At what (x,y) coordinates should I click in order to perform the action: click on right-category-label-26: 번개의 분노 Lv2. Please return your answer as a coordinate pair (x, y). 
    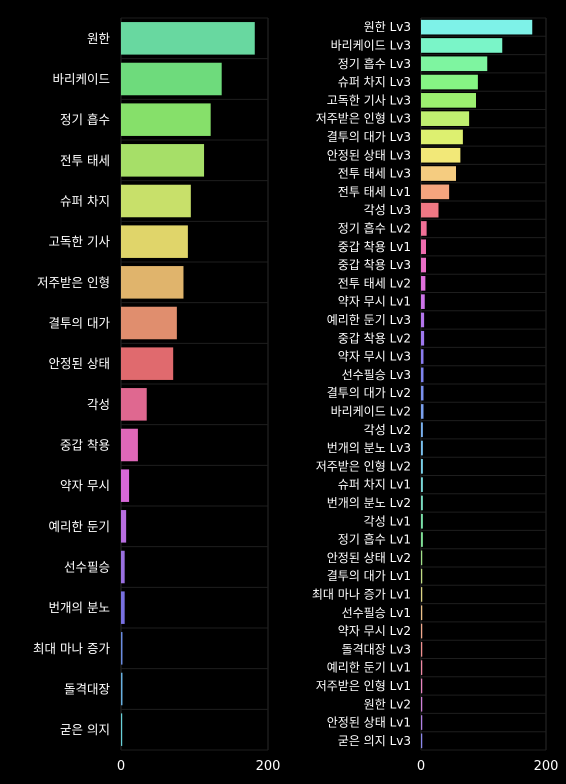
    Looking at the image, I should click on (369, 503).